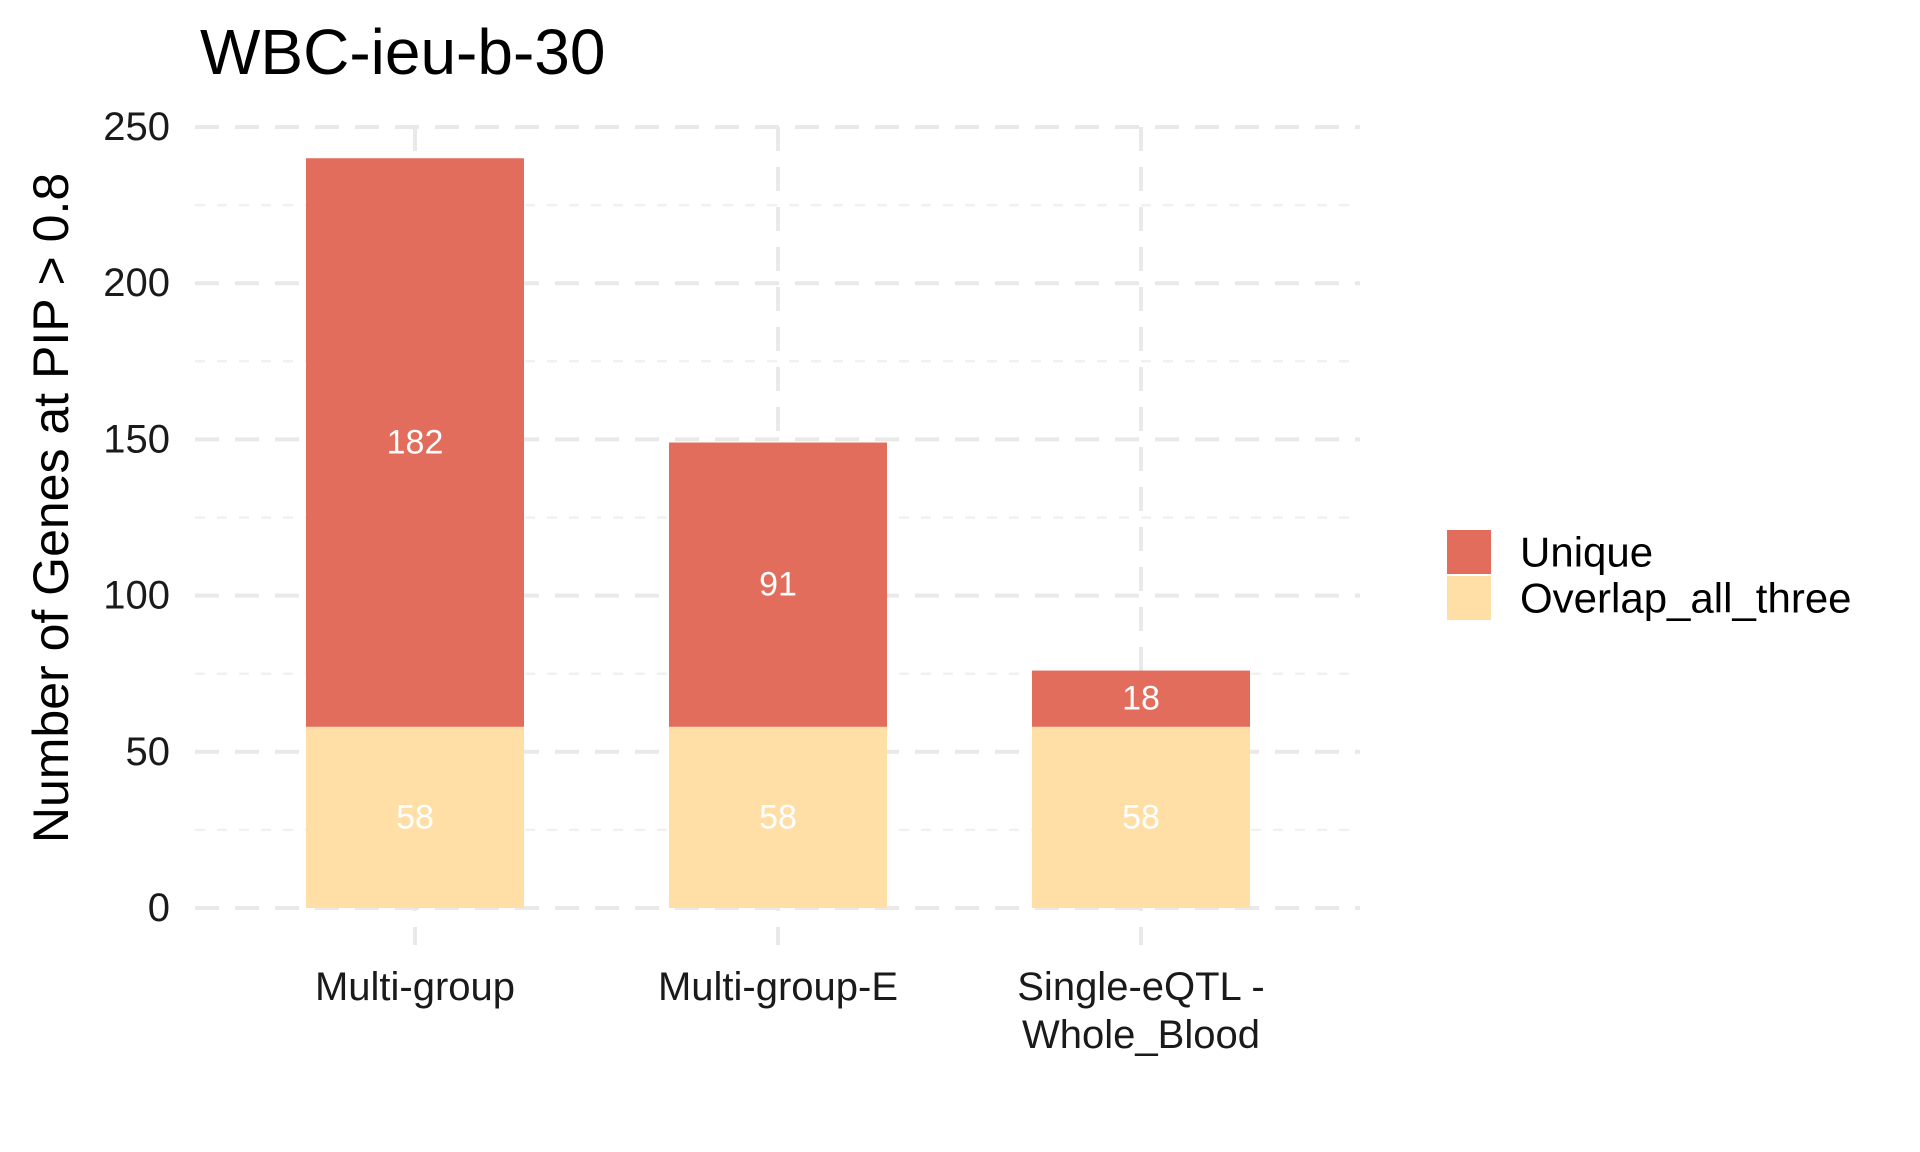 This screenshot has height=1152, width=1920. I want to click on bar-labels: 58 182 58 91 58 18, so click(773, 630).